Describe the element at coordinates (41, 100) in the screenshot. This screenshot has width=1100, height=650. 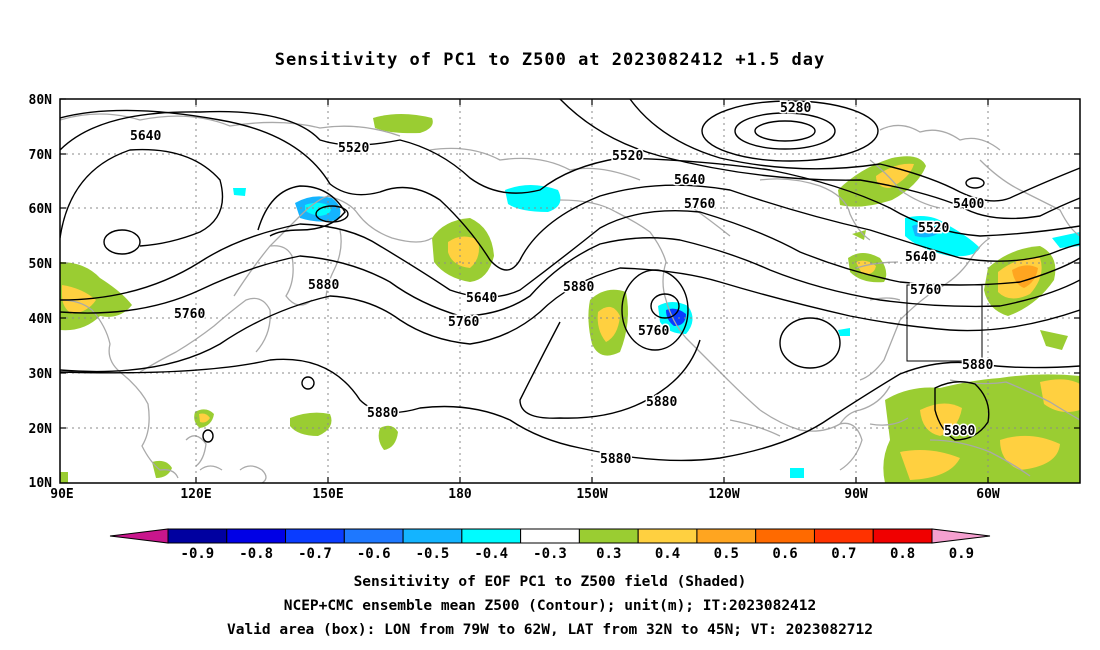
I see `lat-label: 80N` at that location.